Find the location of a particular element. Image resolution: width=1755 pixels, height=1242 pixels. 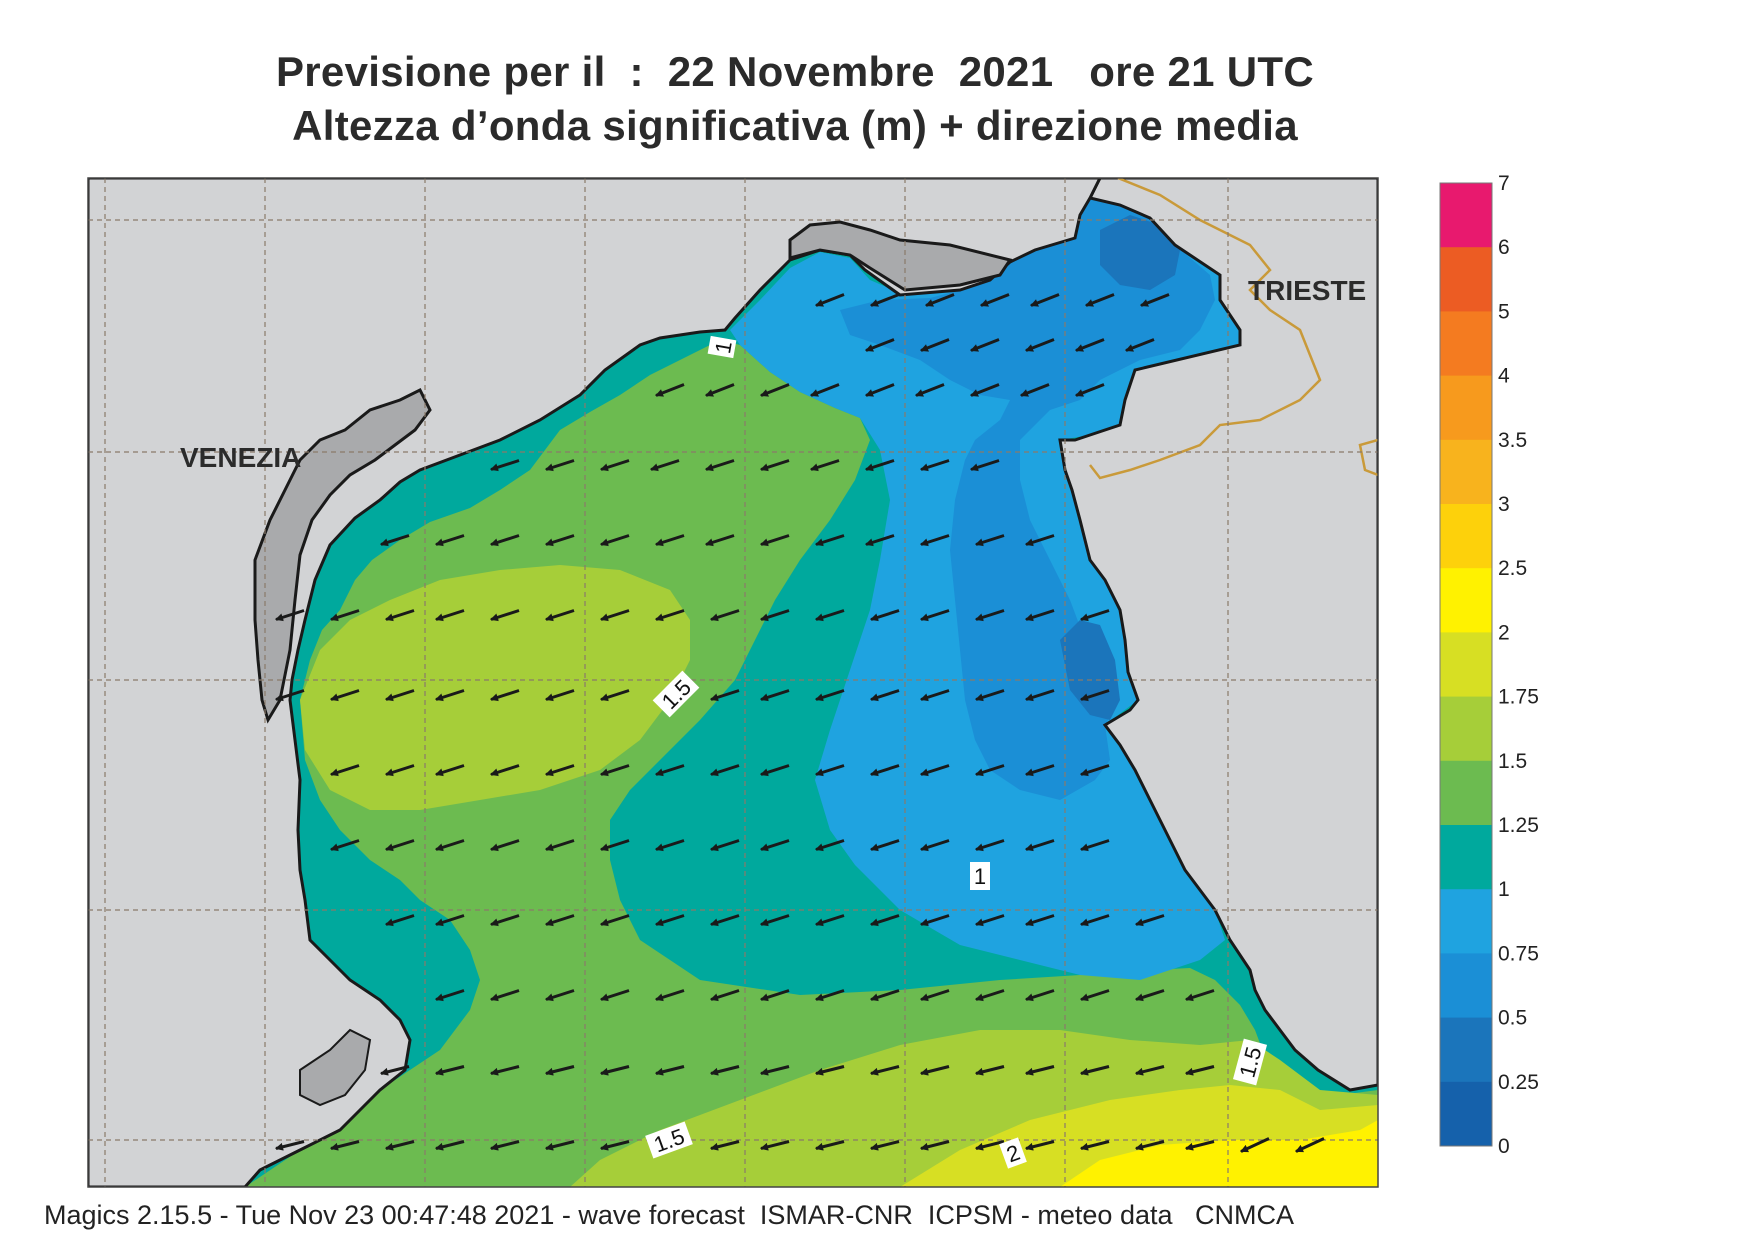

legend-label: 4 is located at coordinates (1504, 376).